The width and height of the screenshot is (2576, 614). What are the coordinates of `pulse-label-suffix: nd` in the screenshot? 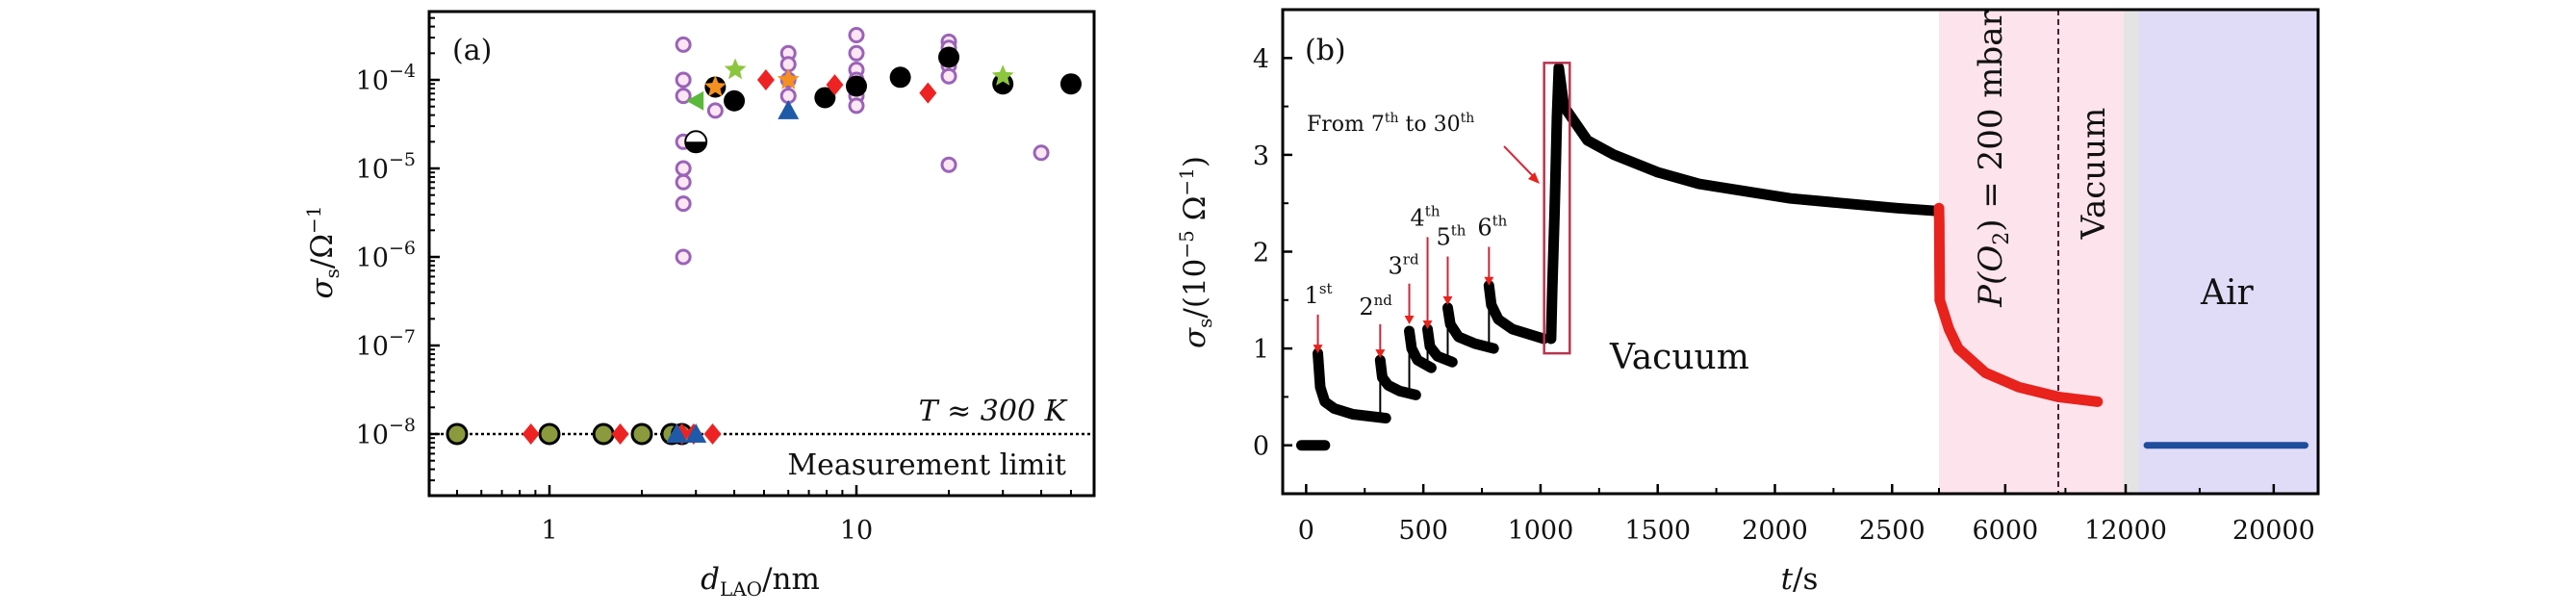 It's located at (1383, 300).